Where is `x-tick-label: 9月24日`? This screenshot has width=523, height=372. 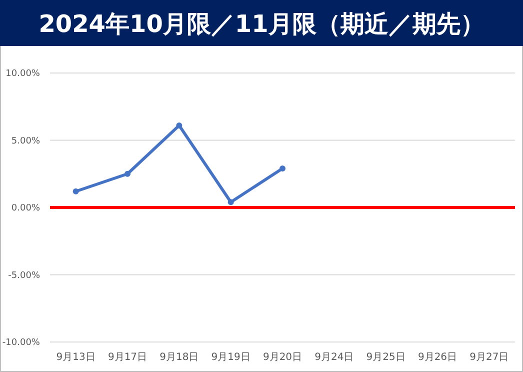 x-tick-label: 9月24日 is located at coordinates (334, 357).